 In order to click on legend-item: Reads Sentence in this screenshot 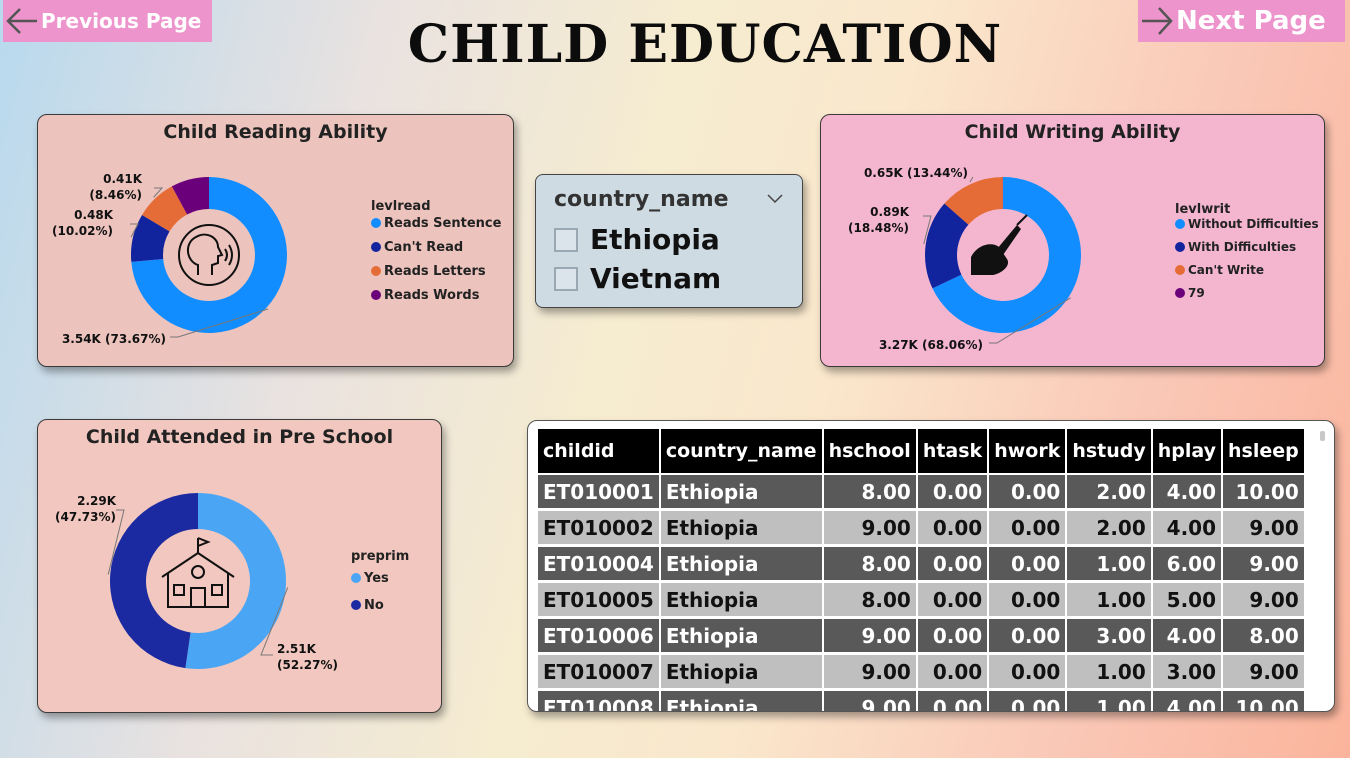, I will do `click(443, 223)`.